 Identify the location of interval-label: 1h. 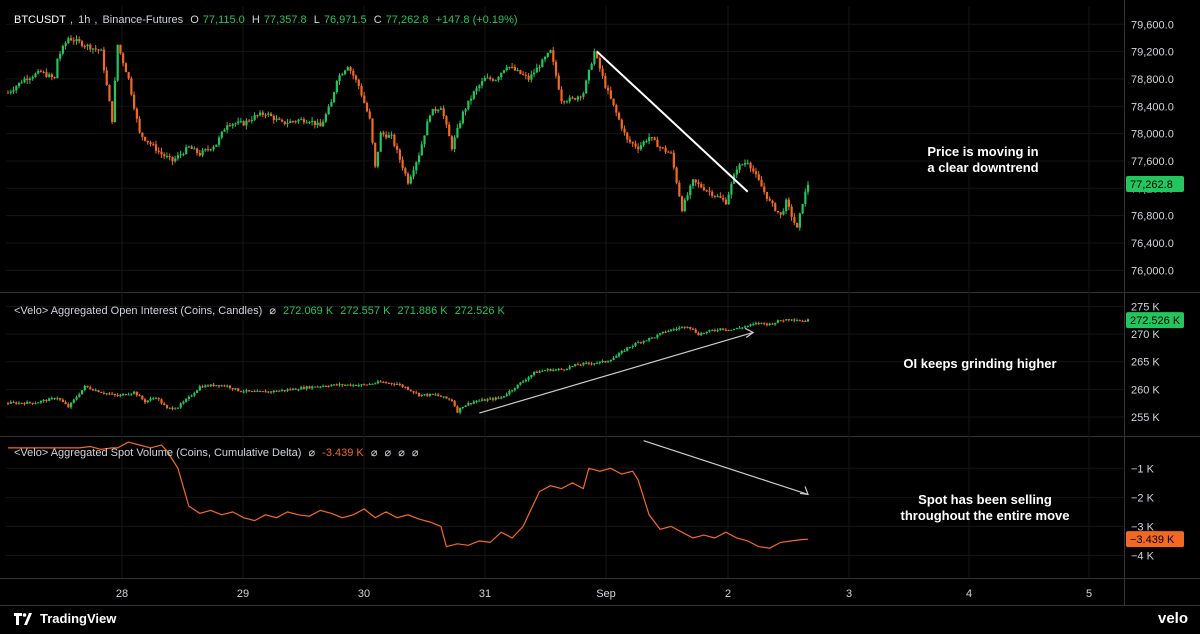
(84, 20).